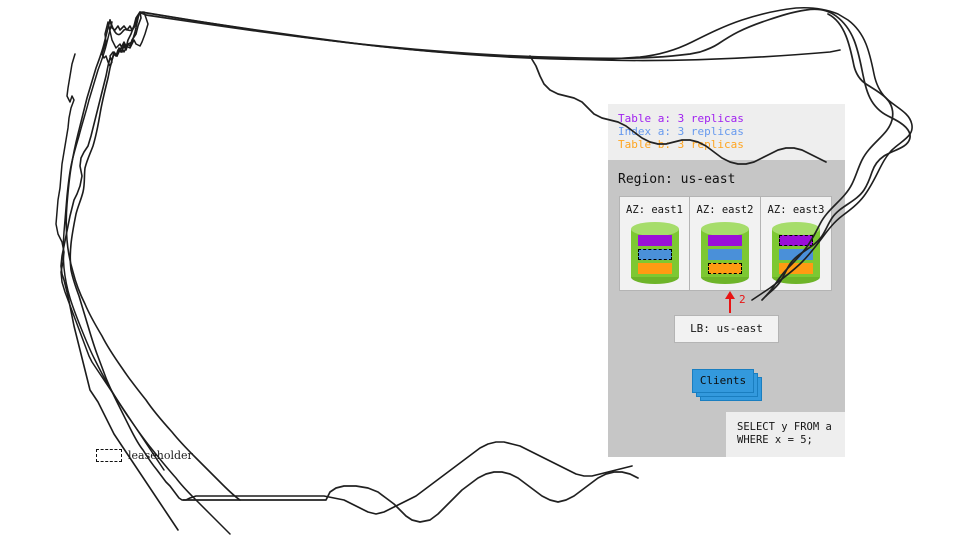 This screenshot has height=540, width=960. What do you see at coordinates (410, 497) in the screenshot?
I see `us-gulf-and-florida-path` at bounding box center [410, 497].